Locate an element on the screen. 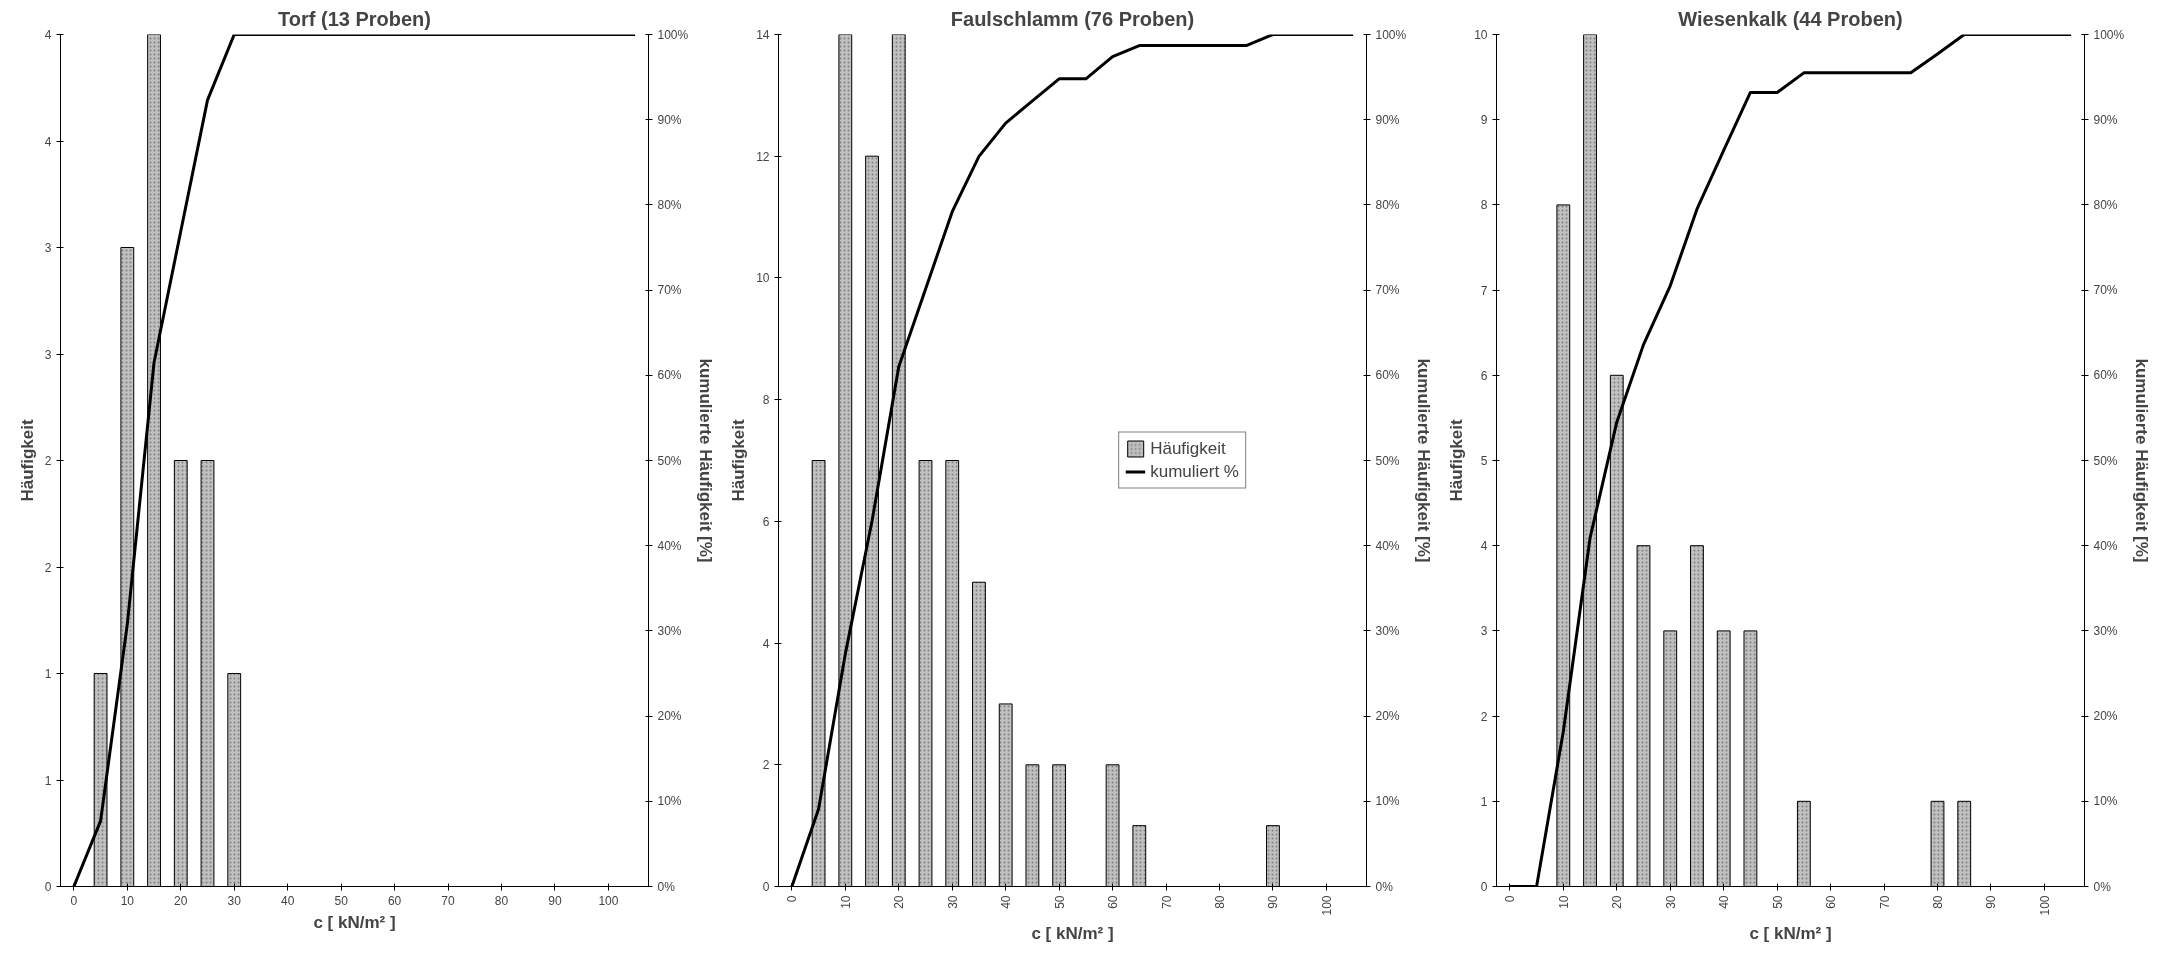 This screenshot has height=953, width=2161. y-tick-label: 9 is located at coordinates (1484, 120).